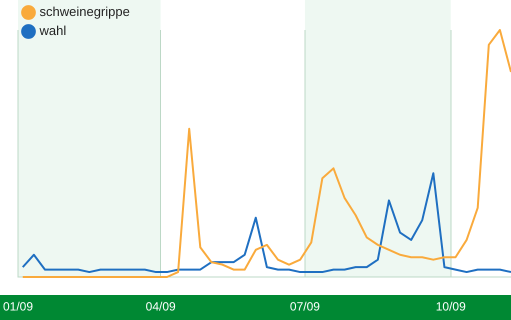  Describe the element at coordinates (161, 307) in the screenshot. I see `x-tick-label: 04/09` at that location.